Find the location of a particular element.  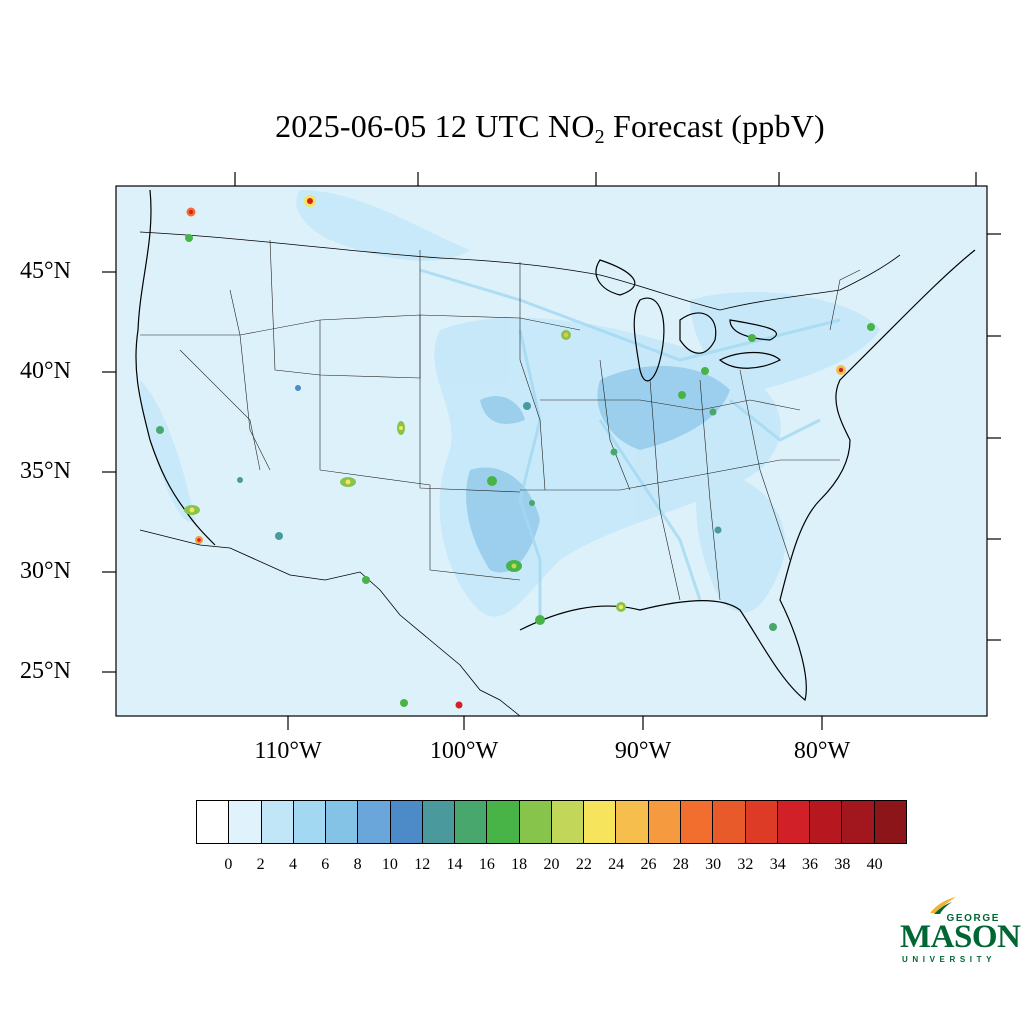

hotspot-kansas-city is located at coordinates (527, 406).